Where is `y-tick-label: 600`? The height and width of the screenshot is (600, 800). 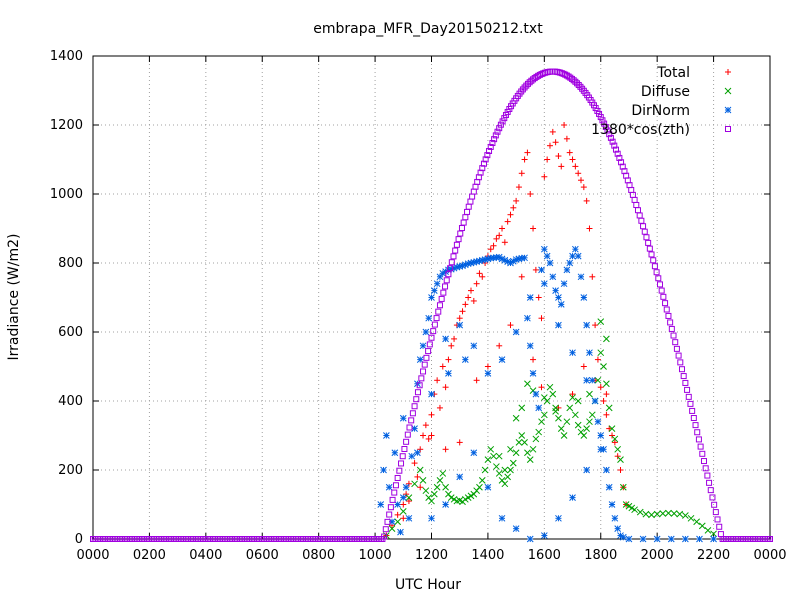
y-tick-label: 600 is located at coordinates (70, 332).